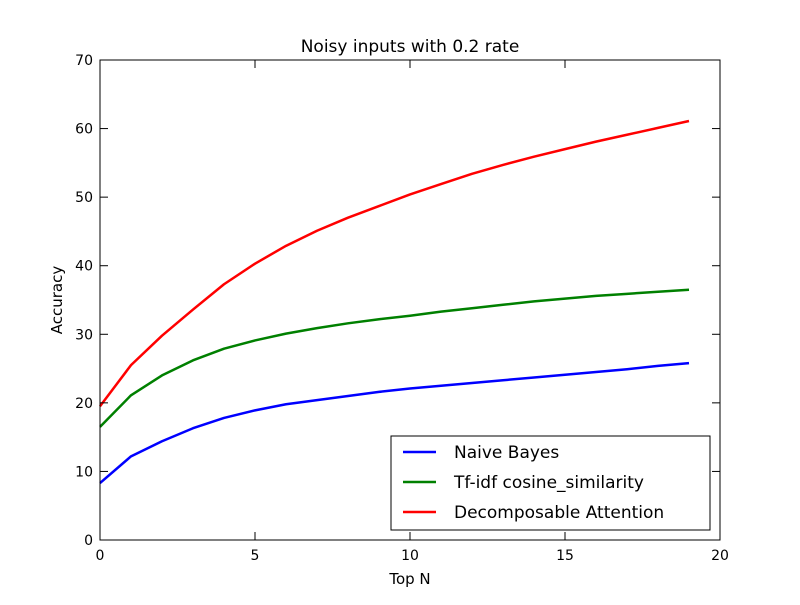  What do you see at coordinates (559, 513) in the screenshot?
I see `legend-label-3: Decomposable Attention` at bounding box center [559, 513].